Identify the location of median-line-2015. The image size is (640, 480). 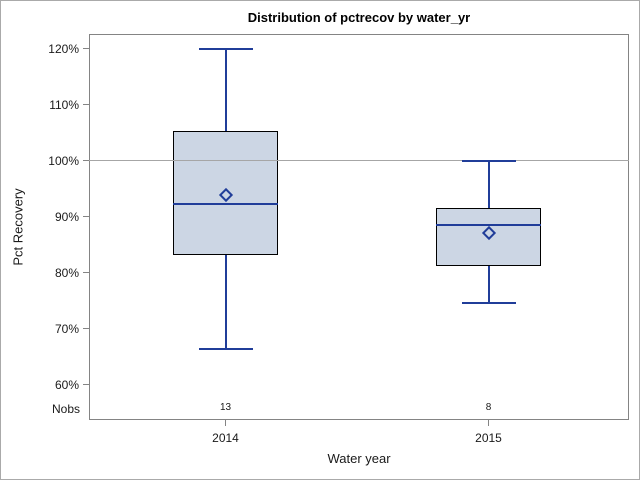
(488, 225).